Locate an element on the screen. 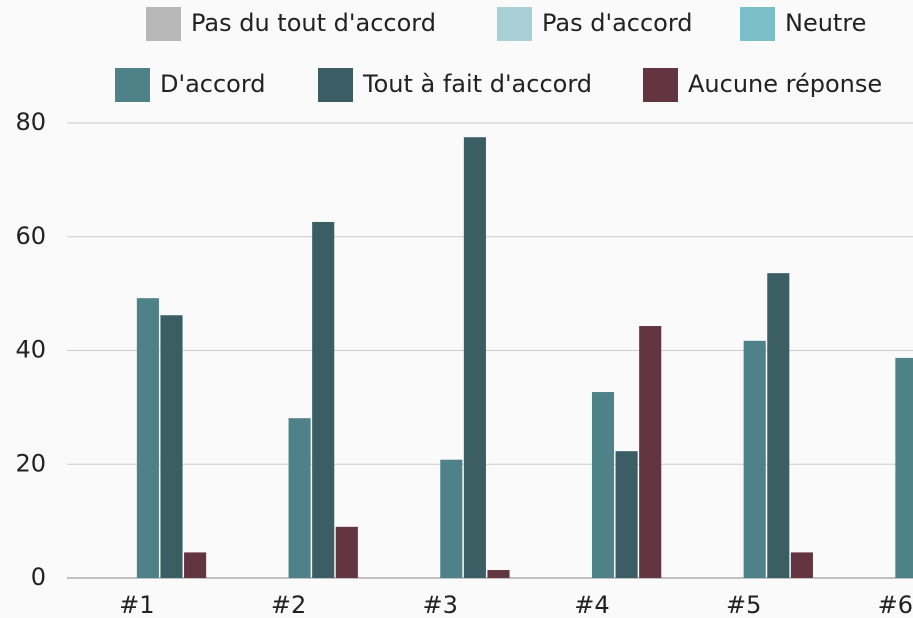 The height and width of the screenshot is (618, 913). legend-label: Neutre is located at coordinates (825, 23).